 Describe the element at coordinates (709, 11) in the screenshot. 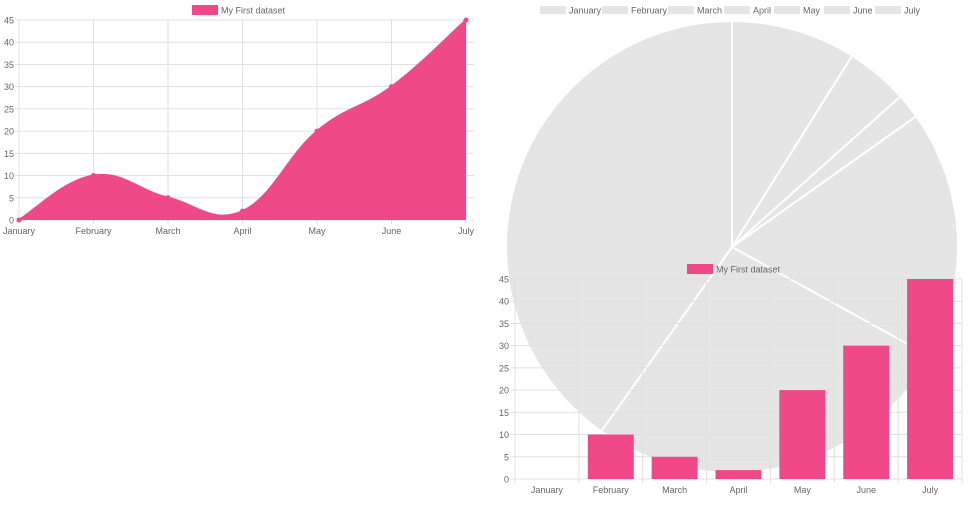

I see `legend-label: March` at that location.